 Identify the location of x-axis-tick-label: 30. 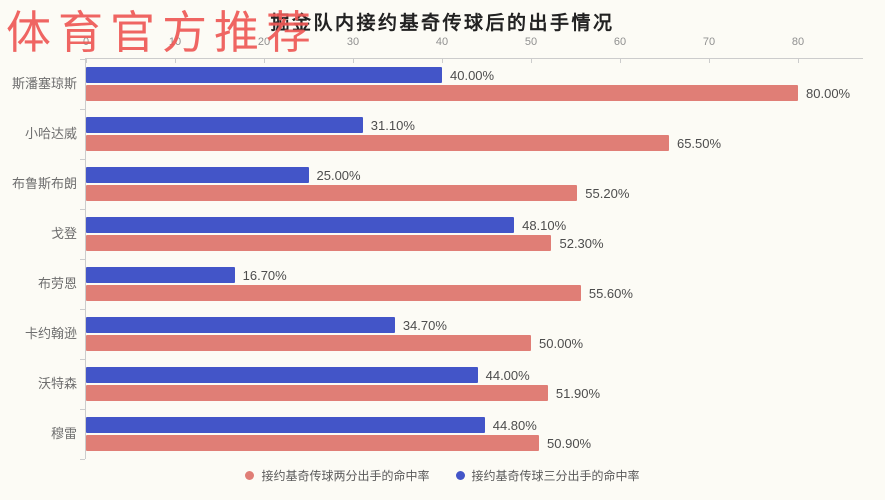
(353, 42).